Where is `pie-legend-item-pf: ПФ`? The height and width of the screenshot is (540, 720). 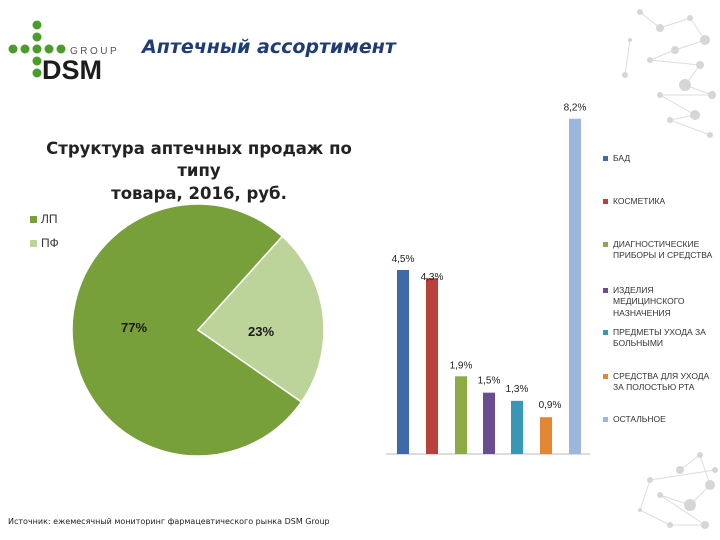 pie-legend-item-pf: ПФ is located at coordinates (44, 243).